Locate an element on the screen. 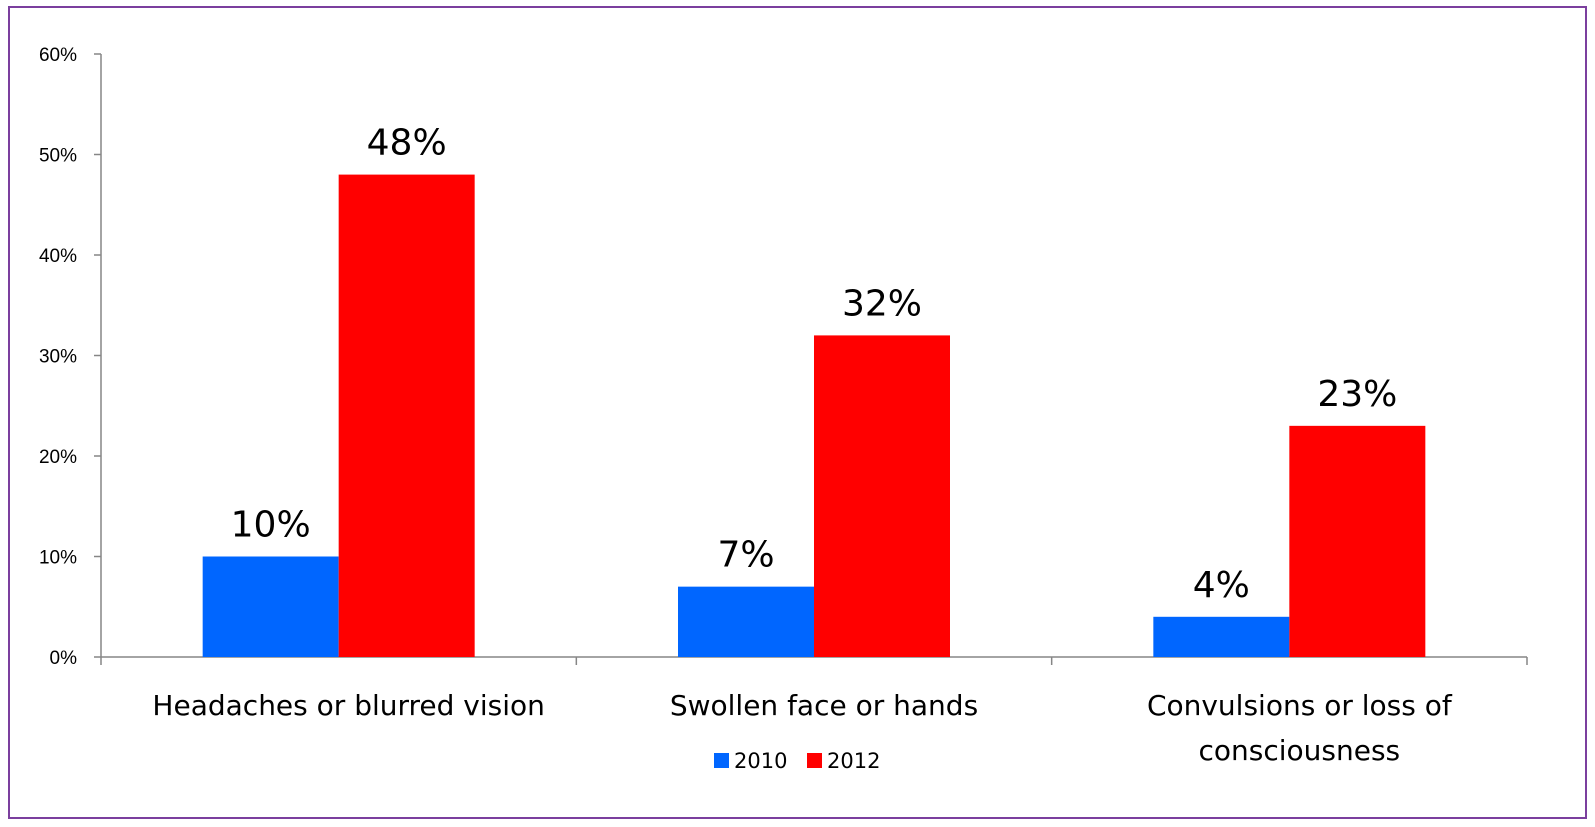 This screenshot has height=827, width=1595. category-label: consciousness is located at coordinates (1300, 750).